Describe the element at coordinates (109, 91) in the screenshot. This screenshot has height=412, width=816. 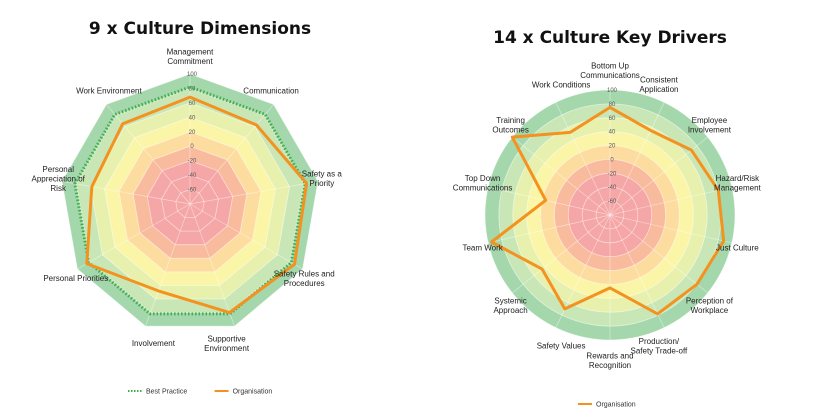
I see `axis-label: Work Environment` at that location.